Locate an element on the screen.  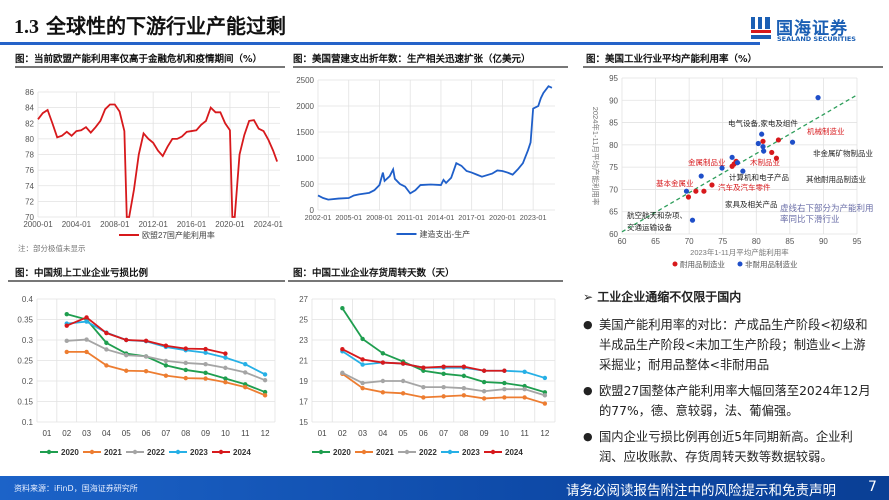
scatter-annotation: 非金属矿物制品业 is located at coordinates (843, 153).